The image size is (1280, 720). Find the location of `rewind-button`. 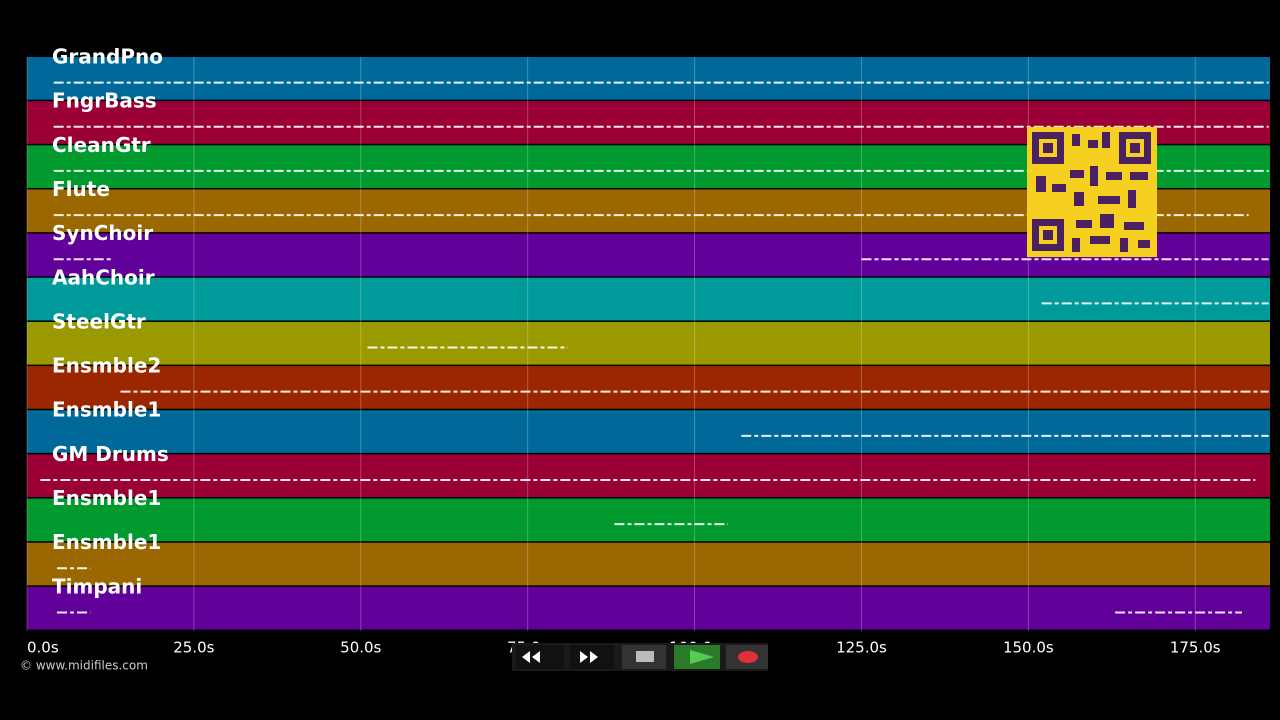

rewind-button is located at coordinates (540, 657).